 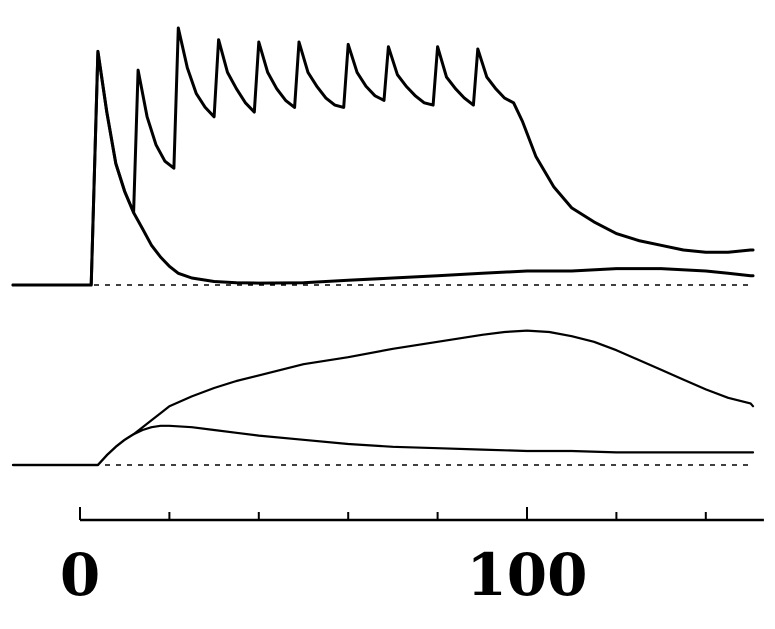 What do you see at coordinates (412, 558) in the screenshot?
I see `time-axis: 0 100` at bounding box center [412, 558].